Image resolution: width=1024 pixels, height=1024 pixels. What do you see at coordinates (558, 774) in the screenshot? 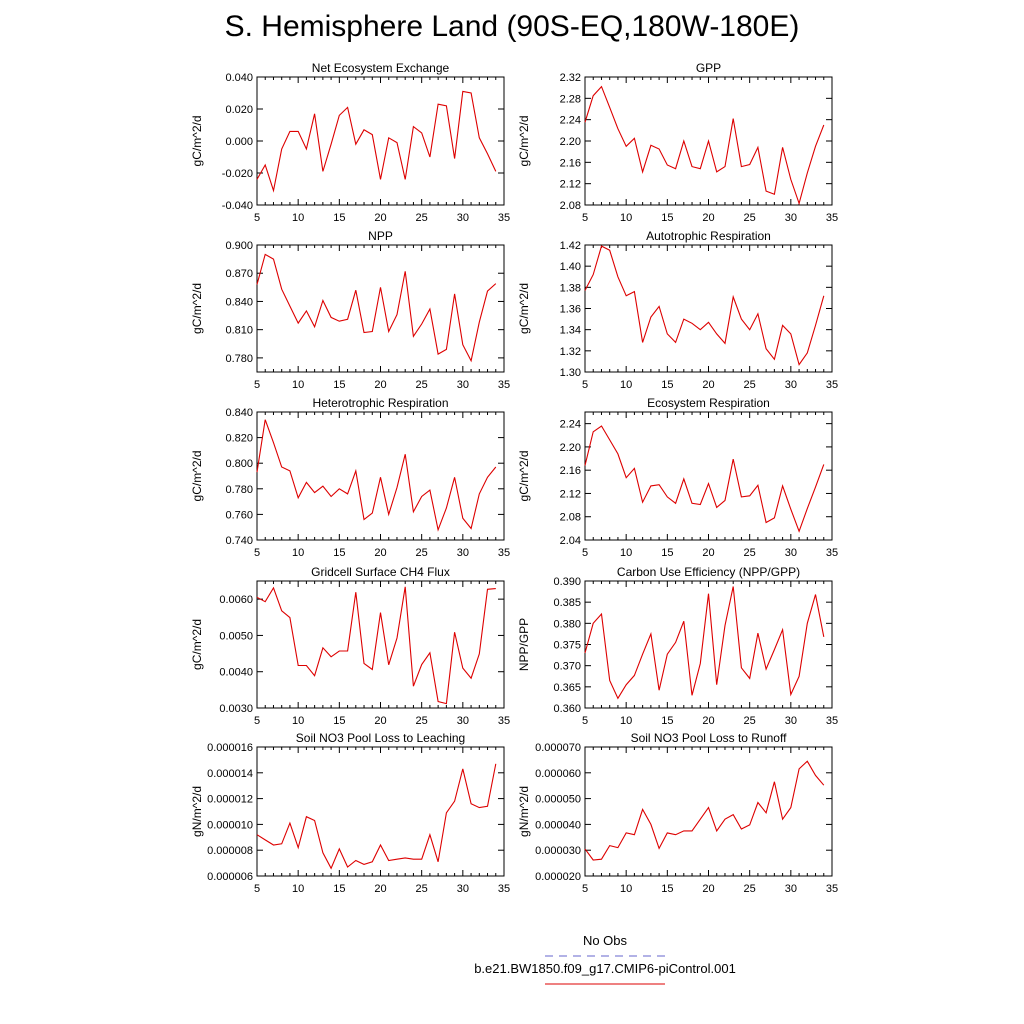
I see `soil-no3-pool-loss-to-runoff-ytick-label: 0.000060` at bounding box center [558, 774].